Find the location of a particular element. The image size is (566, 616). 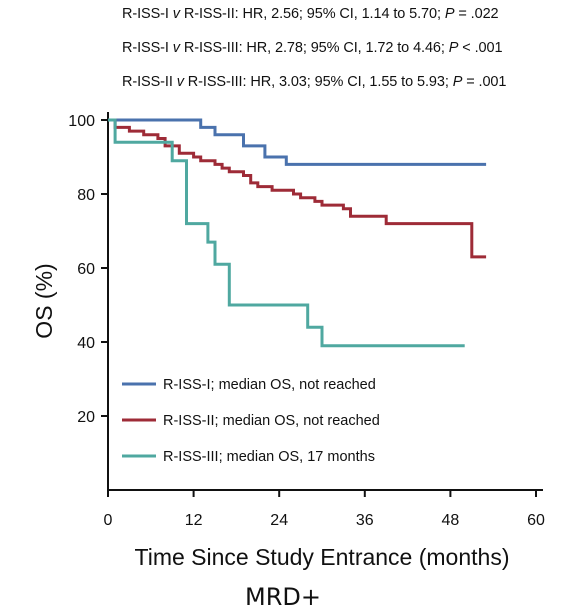

x-tick-label-12: 12 is located at coordinates (194, 520).